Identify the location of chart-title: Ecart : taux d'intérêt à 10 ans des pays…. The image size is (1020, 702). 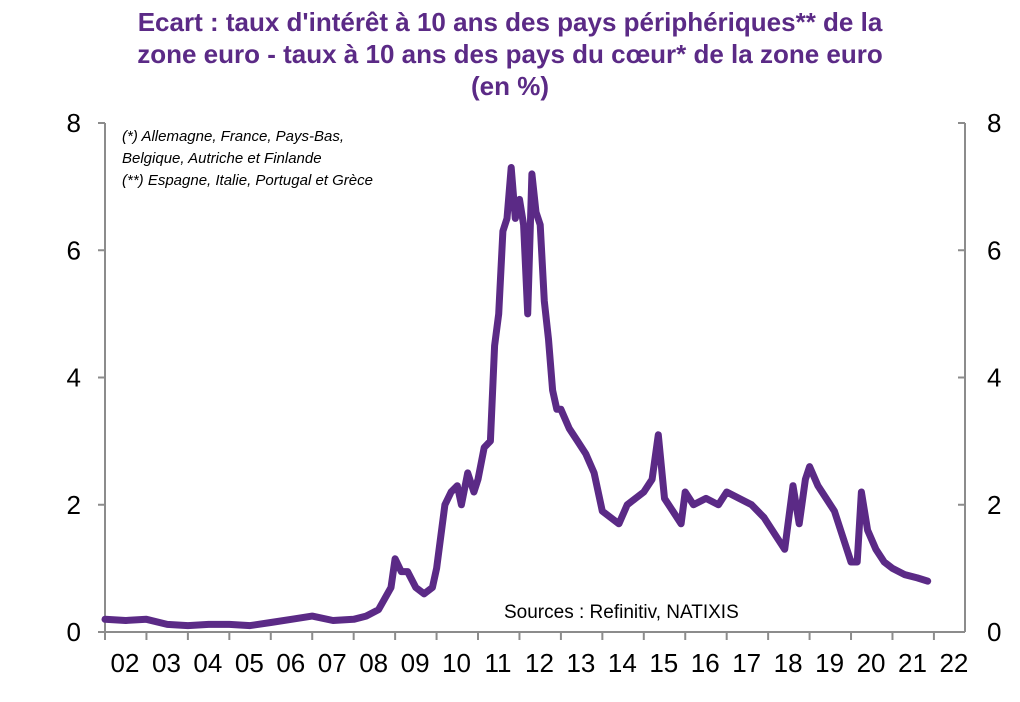
(510, 54).